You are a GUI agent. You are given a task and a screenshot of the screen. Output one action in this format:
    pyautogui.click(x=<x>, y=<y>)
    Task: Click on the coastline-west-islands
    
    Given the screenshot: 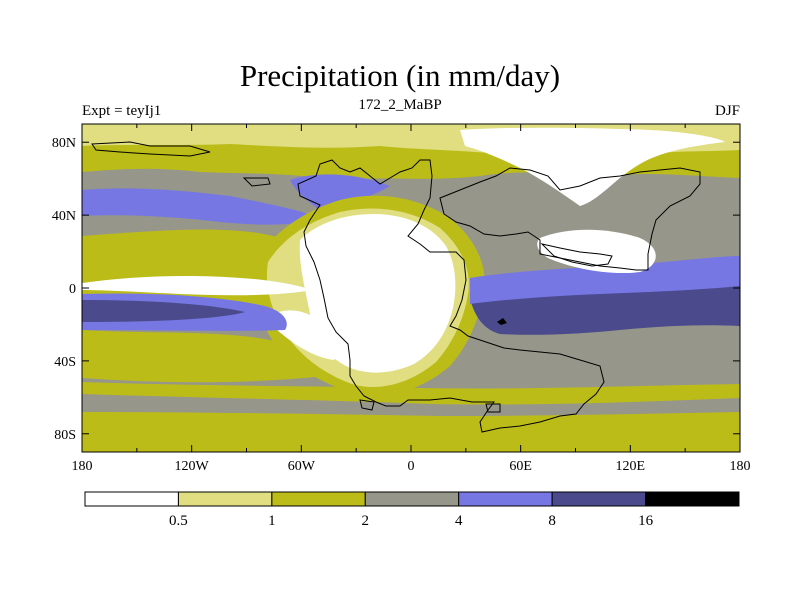 What is the action you would take?
    pyautogui.click(x=181, y=164)
    